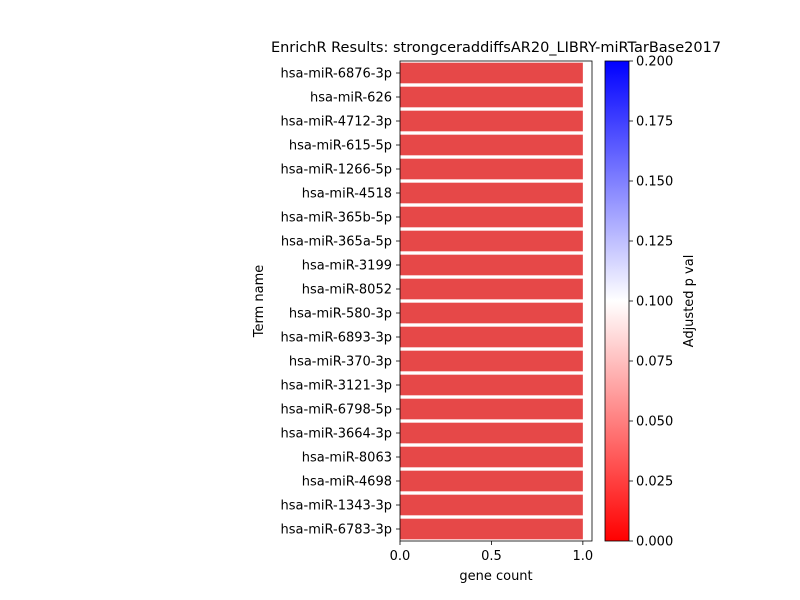  What do you see at coordinates (336, 386) in the screenshot?
I see `y-tick-label: hsa-miR-3121-3p` at bounding box center [336, 386].